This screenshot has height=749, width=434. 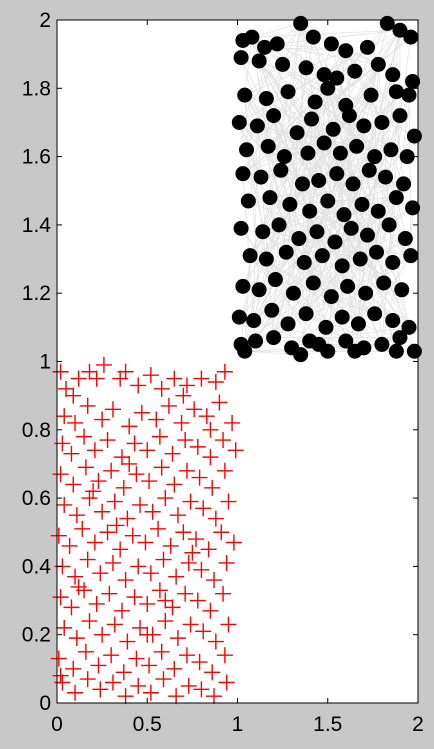 What do you see at coordinates (45, 362) in the screenshot?
I see `y-tick-label: 1` at bounding box center [45, 362].